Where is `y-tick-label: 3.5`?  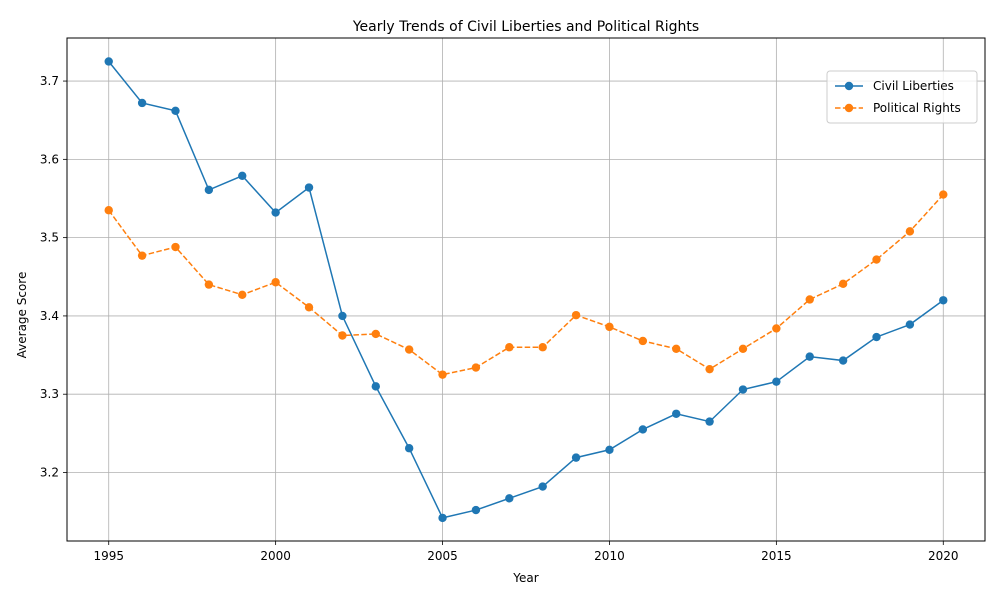 y-tick-label: 3.5 is located at coordinates (49, 238).